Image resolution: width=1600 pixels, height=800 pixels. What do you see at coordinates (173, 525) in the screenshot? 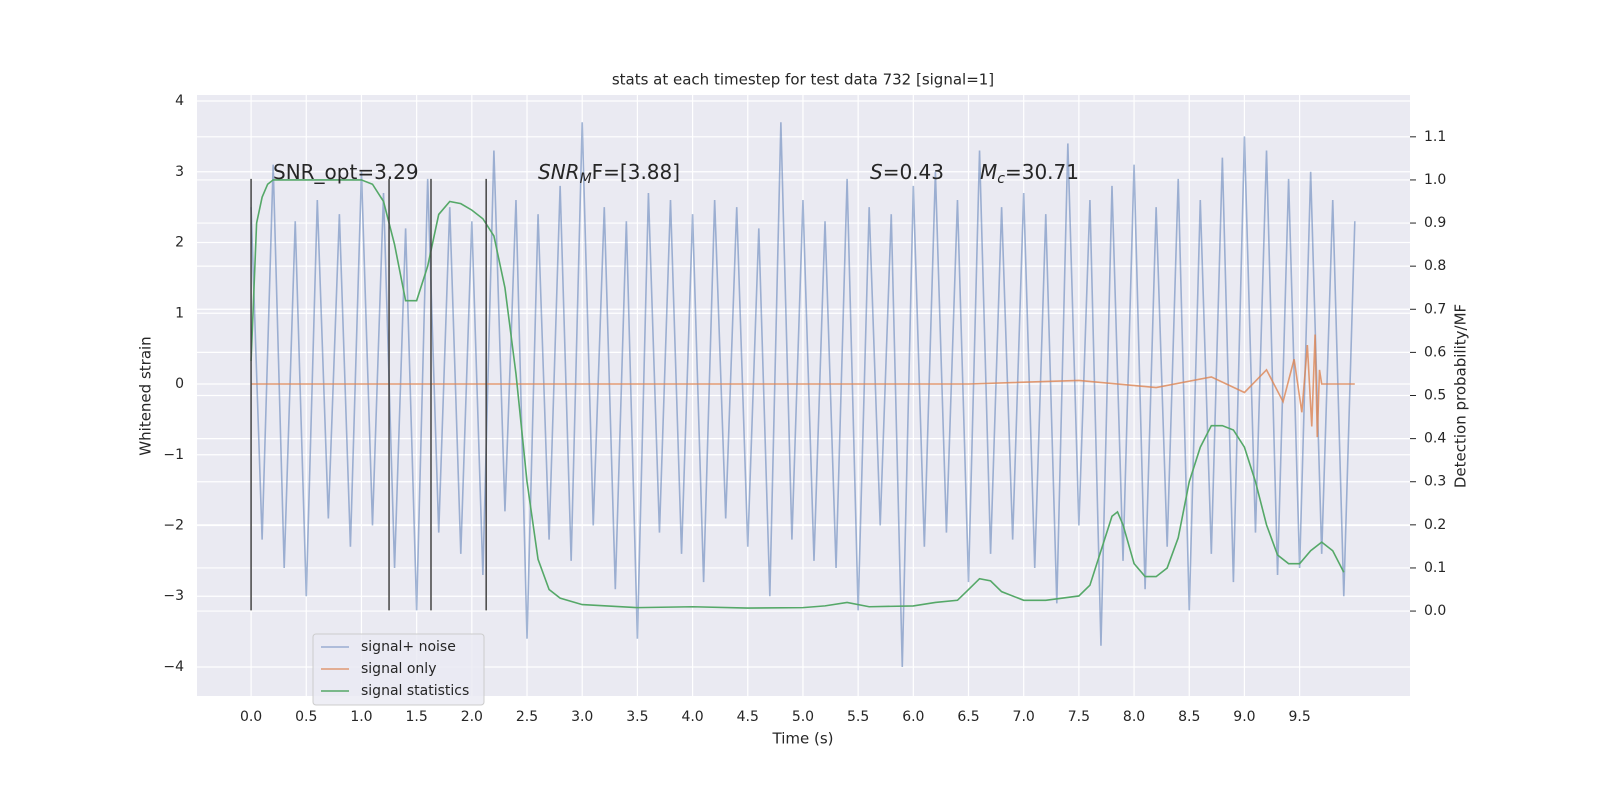
I see `y-tick-label: −2` at bounding box center [173, 525].